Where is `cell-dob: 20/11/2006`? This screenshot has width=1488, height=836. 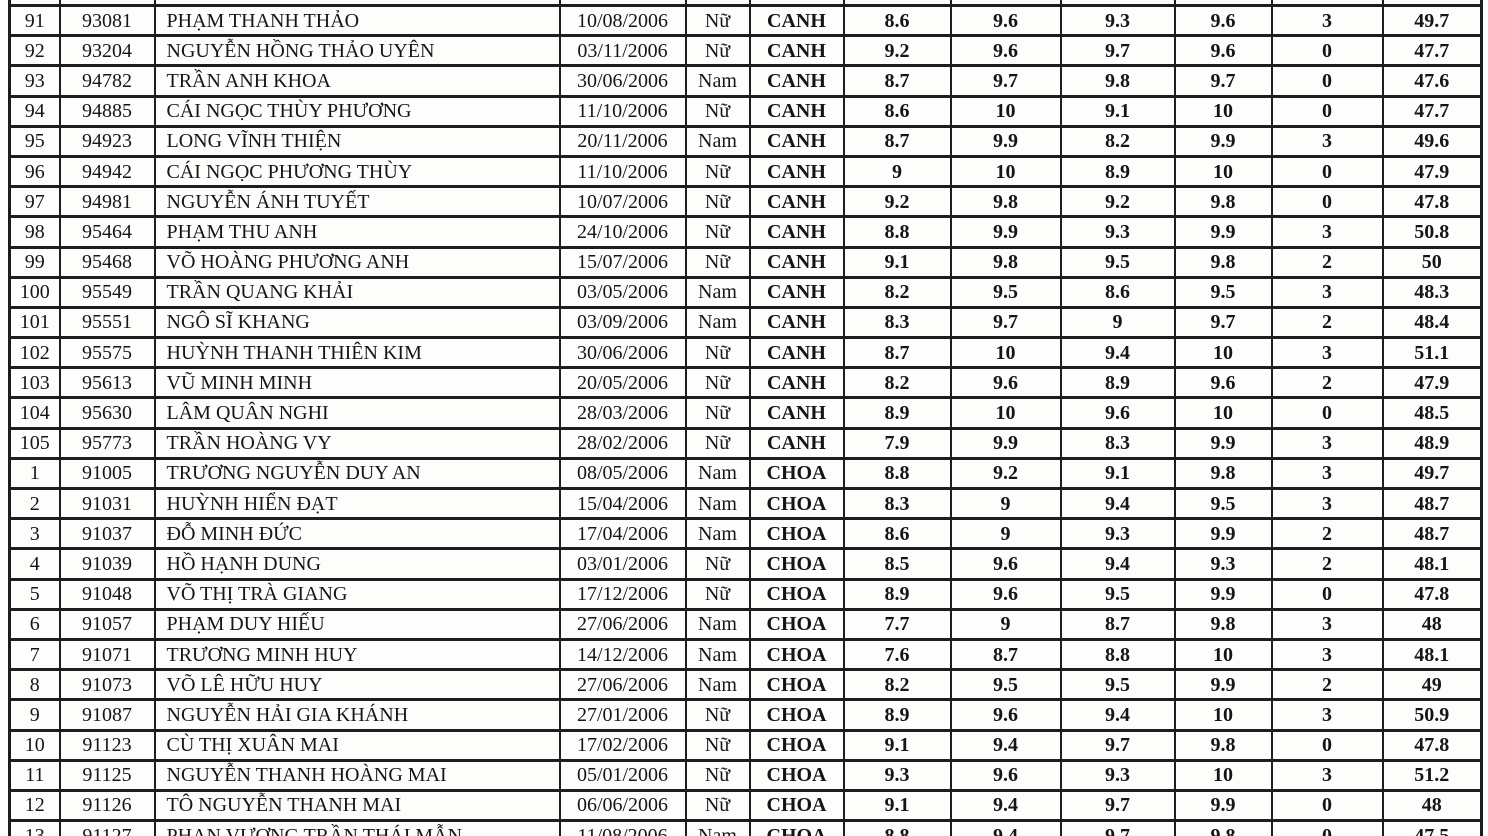 cell-dob: 20/11/2006 is located at coordinates (622, 141).